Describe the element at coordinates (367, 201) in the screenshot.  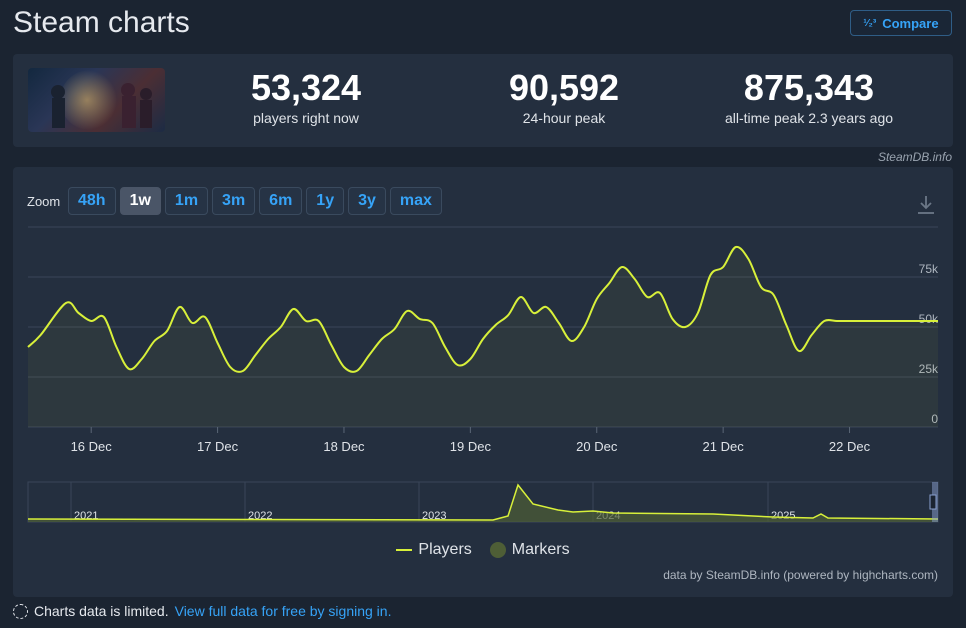
I see `zoom-3y-button: 3y` at that location.